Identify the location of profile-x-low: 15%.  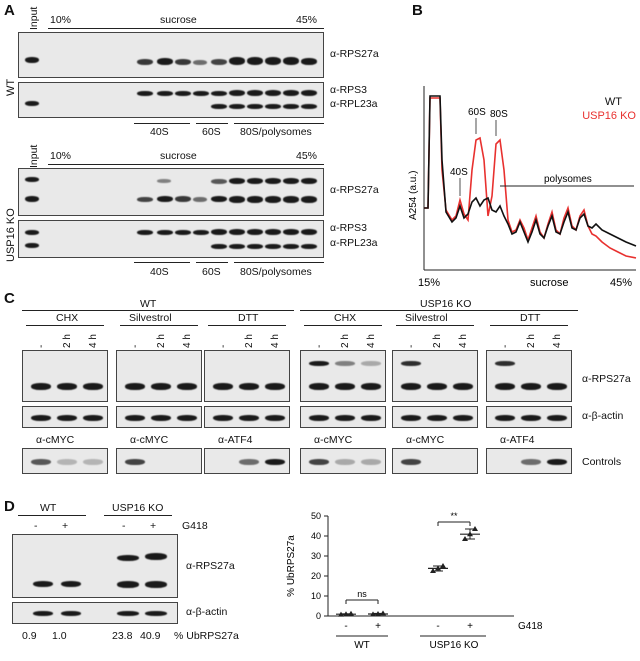
(429, 283).